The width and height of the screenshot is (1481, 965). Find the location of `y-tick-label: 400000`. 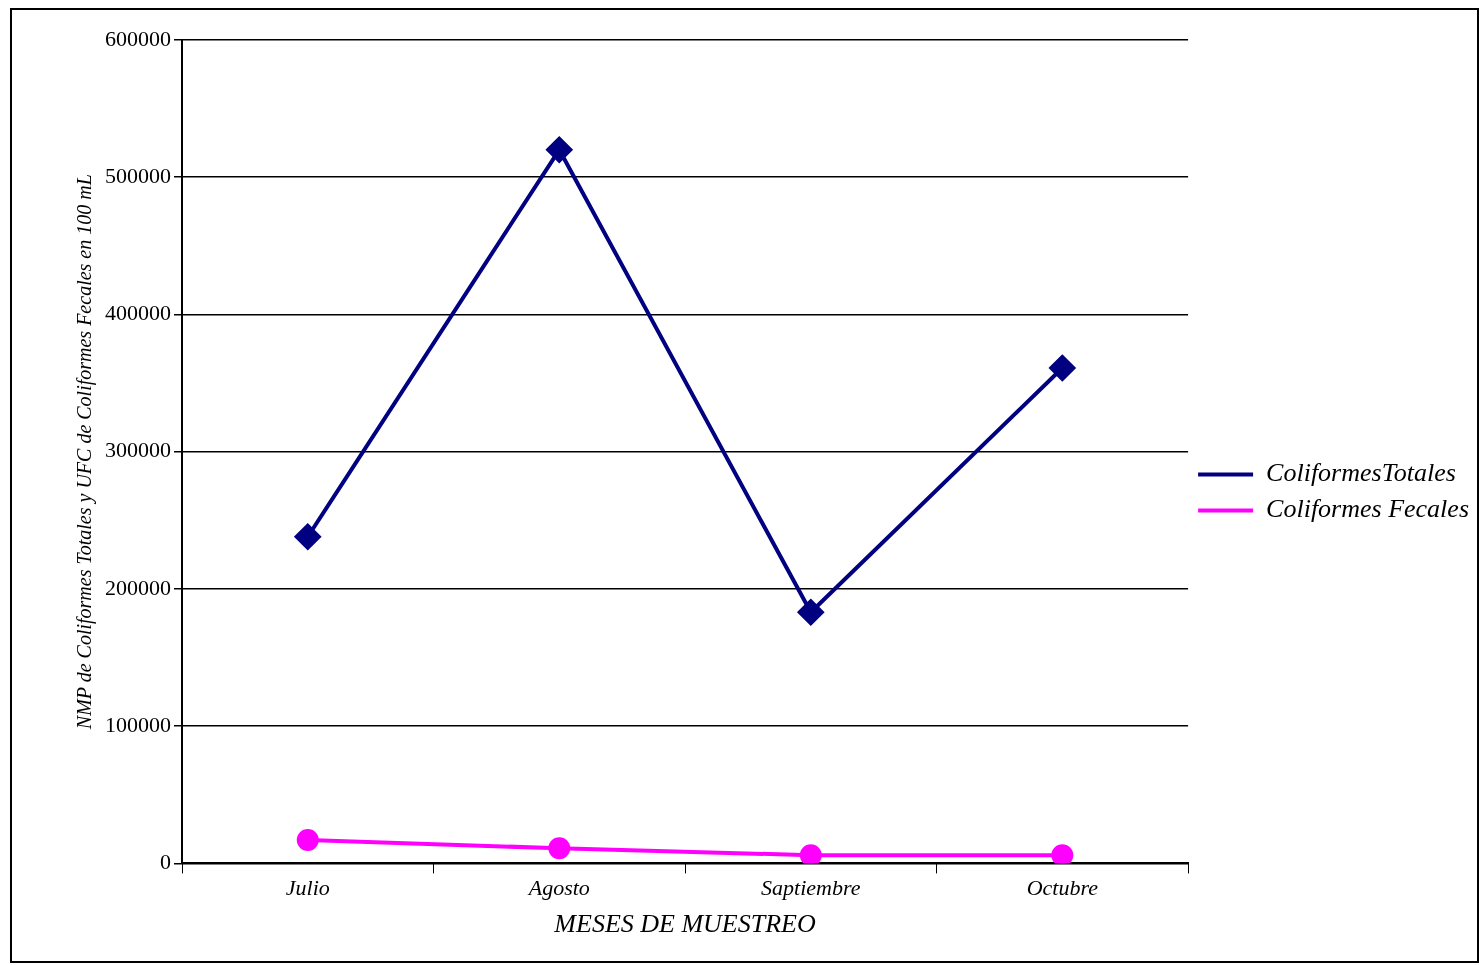

y-tick-label: 400000 is located at coordinates (138, 313).